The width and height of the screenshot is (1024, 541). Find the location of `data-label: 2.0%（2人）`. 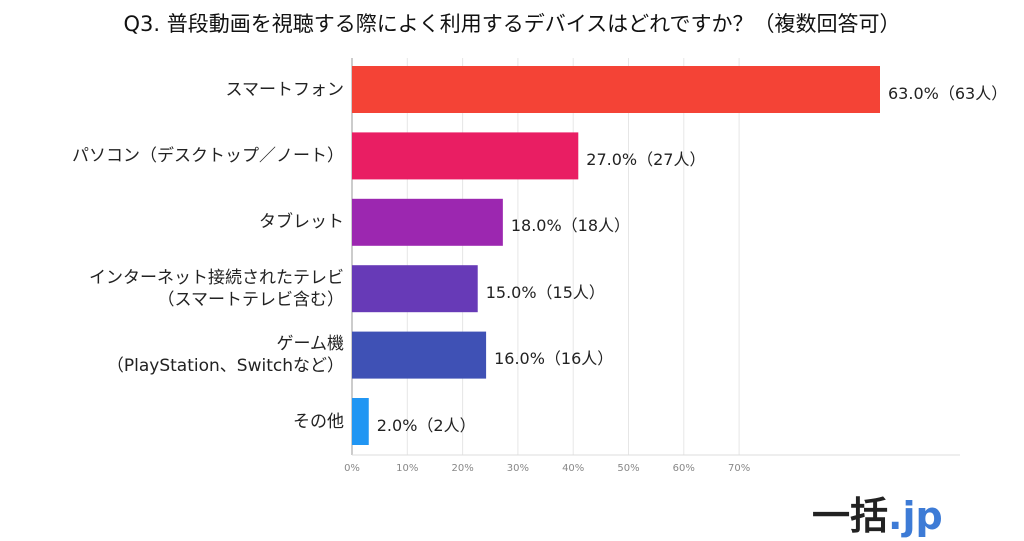

data-label: 2.0%（2人） is located at coordinates (426, 425).